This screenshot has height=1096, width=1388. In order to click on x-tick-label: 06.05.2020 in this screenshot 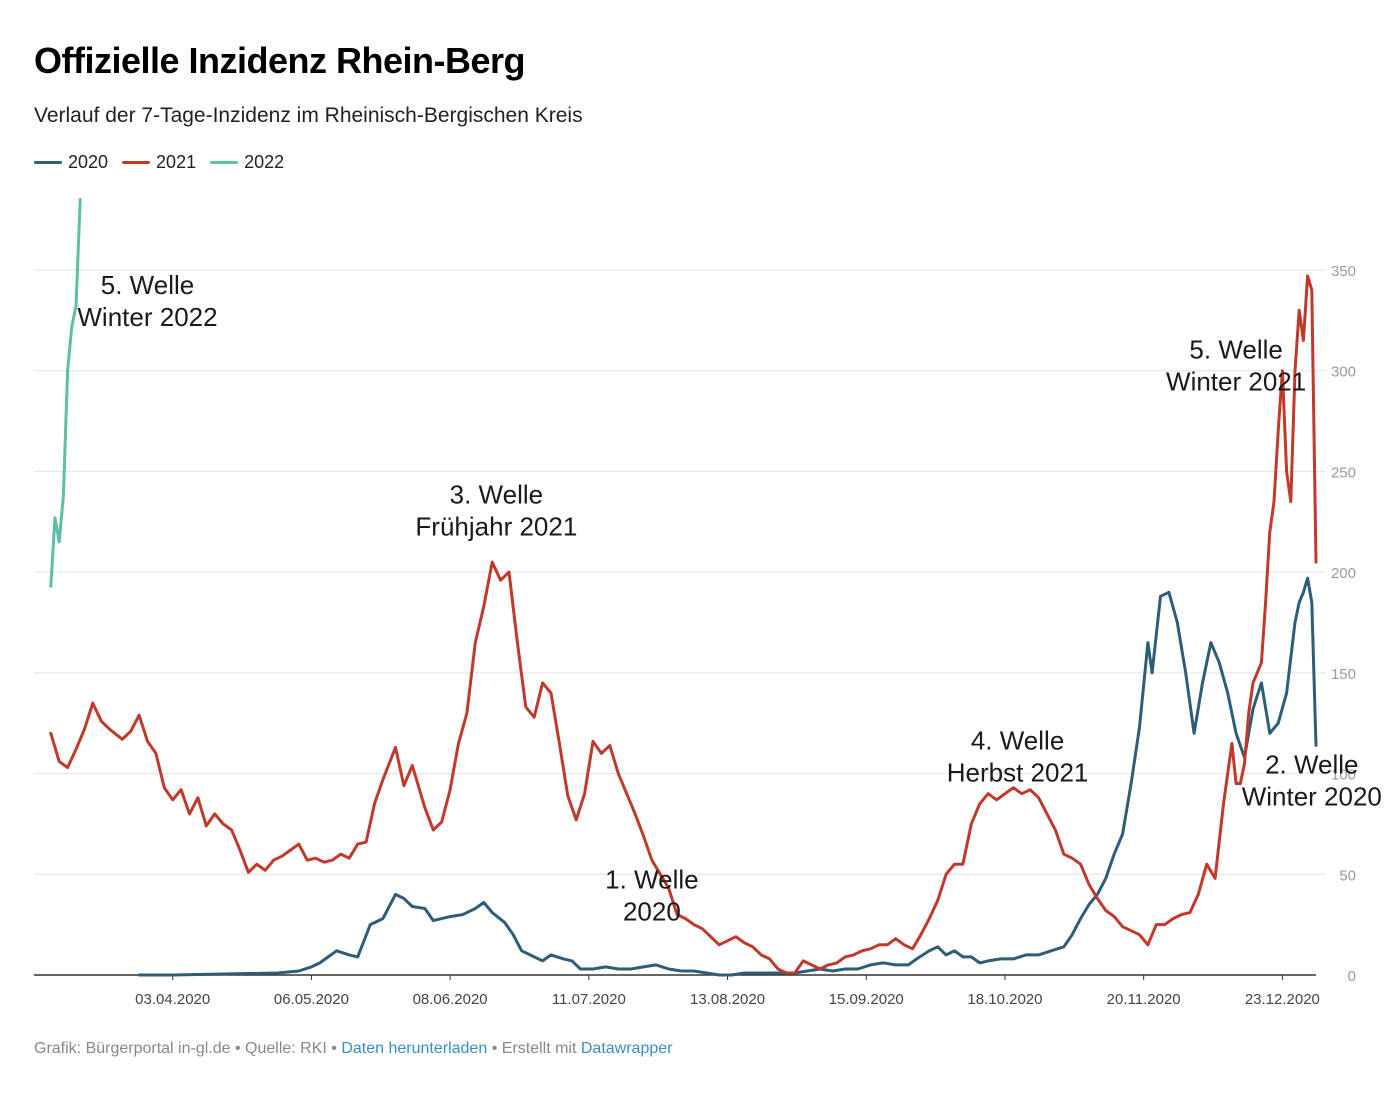, I will do `click(311, 999)`.